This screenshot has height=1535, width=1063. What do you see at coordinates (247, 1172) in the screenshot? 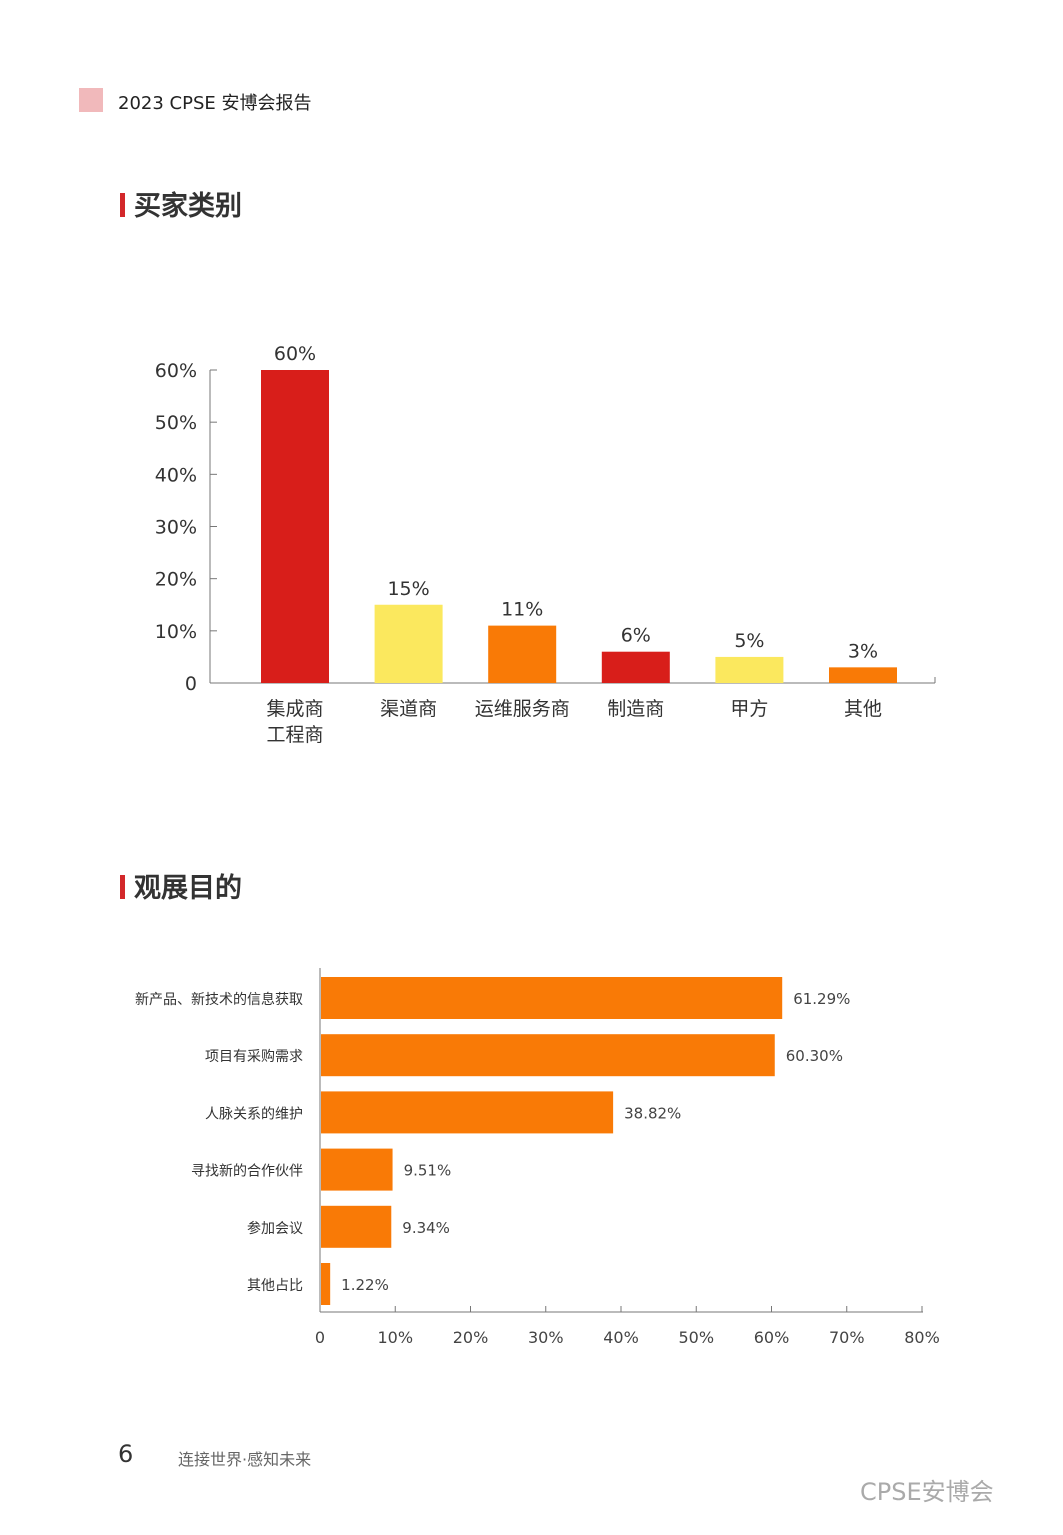
I see `category-label: 寻找新的合作伙伴` at bounding box center [247, 1172].